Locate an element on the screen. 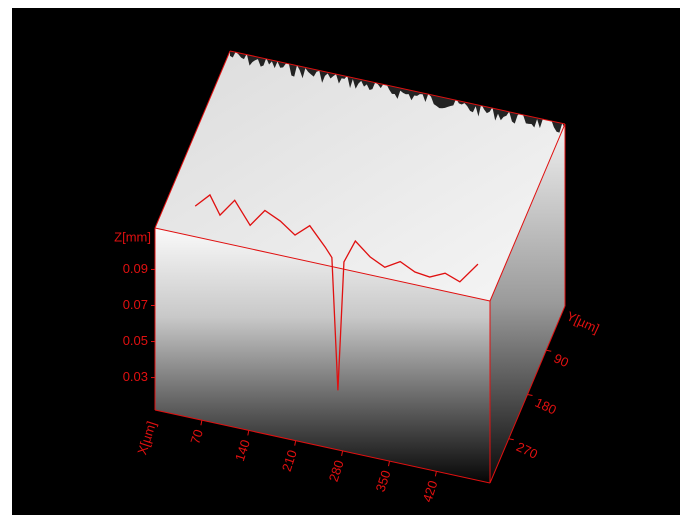 Image resolution: width=689 pixels, height=526 pixels. x-tick-label: 210 is located at coordinates (289, 460).